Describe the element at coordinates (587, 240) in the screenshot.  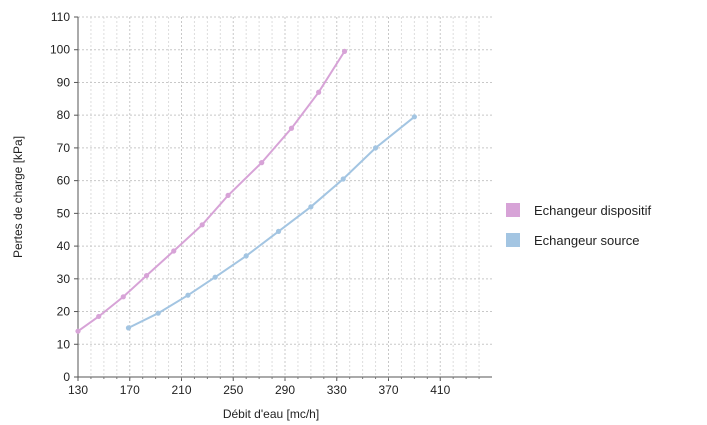
I see `legend-label: Echangeur source` at that location.